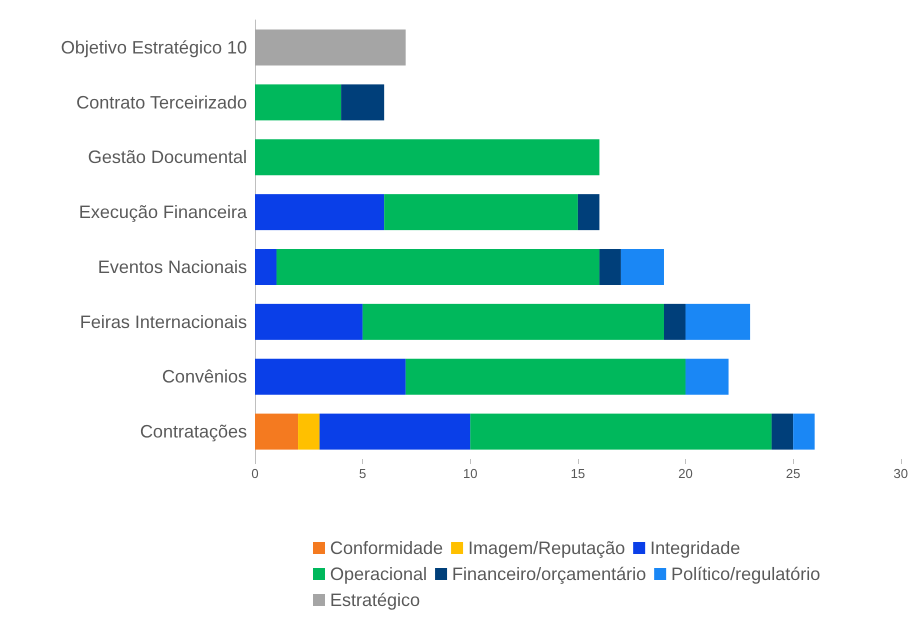 The image size is (919, 622). What do you see at coordinates (578, 473) in the screenshot?
I see `x-tick-label: 15` at bounding box center [578, 473].